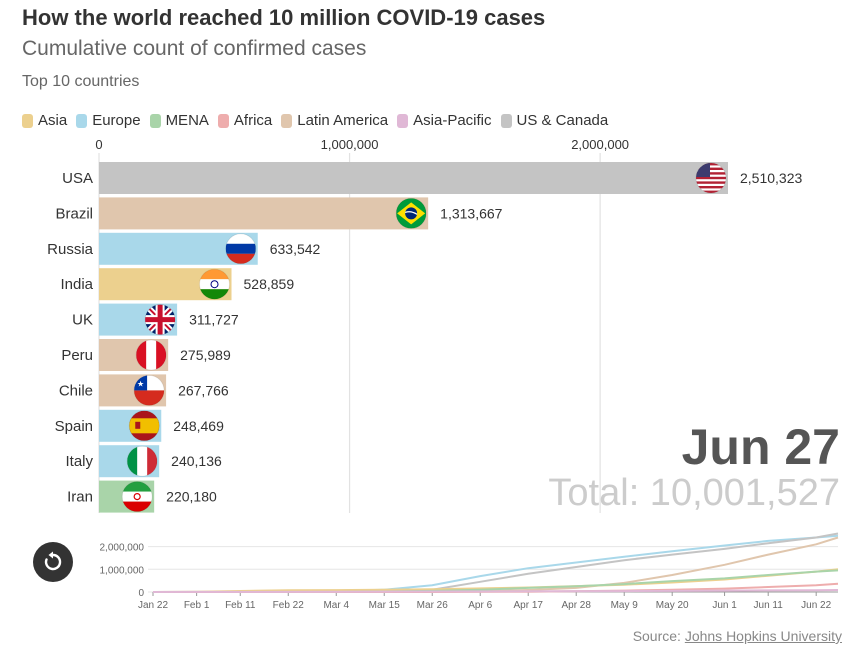 The height and width of the screenshot is (651, 862). What do you see at coordinates (264, 213) in the screenshot?
I see `bar-brazil` at bounding box center [264, 213].